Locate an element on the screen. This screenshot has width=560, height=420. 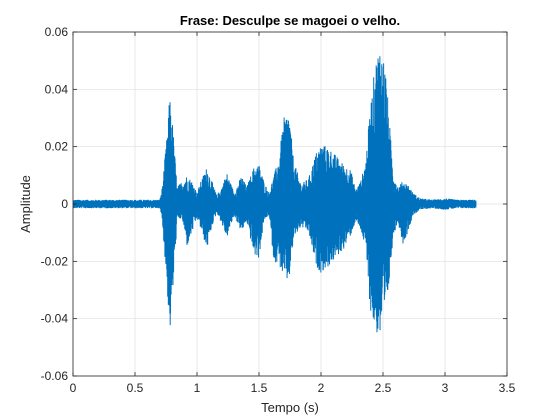
x-tick-label-0: 0 is located at coordinates (73, 388).